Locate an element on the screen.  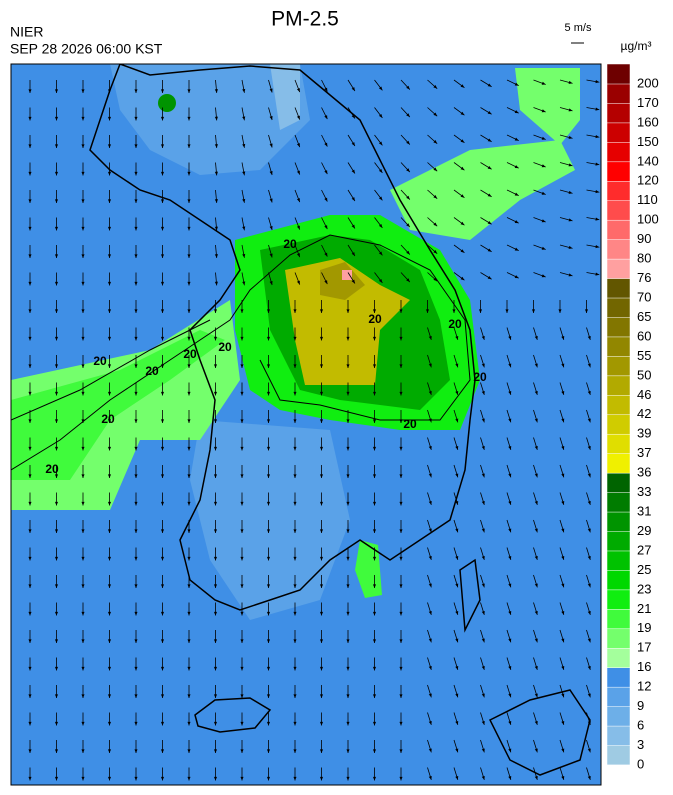
colorbar-label: 17 is located at coordinates (644, 647).